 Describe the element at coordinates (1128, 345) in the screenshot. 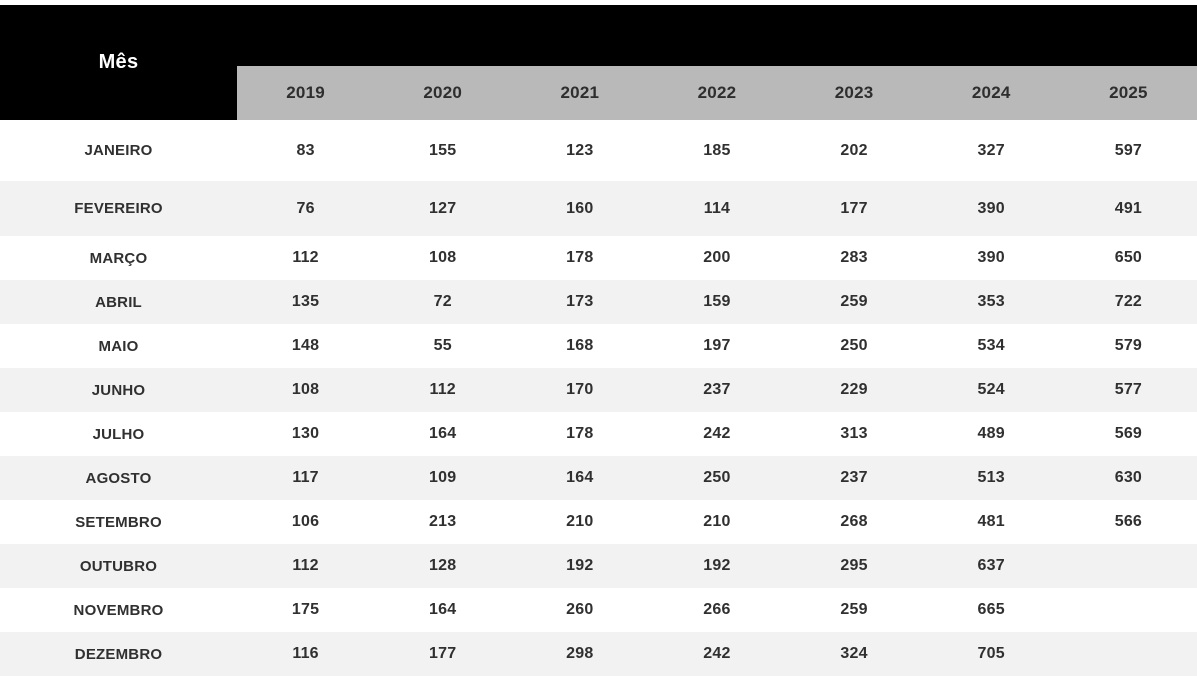

I see `value-cell: 579` at that location.